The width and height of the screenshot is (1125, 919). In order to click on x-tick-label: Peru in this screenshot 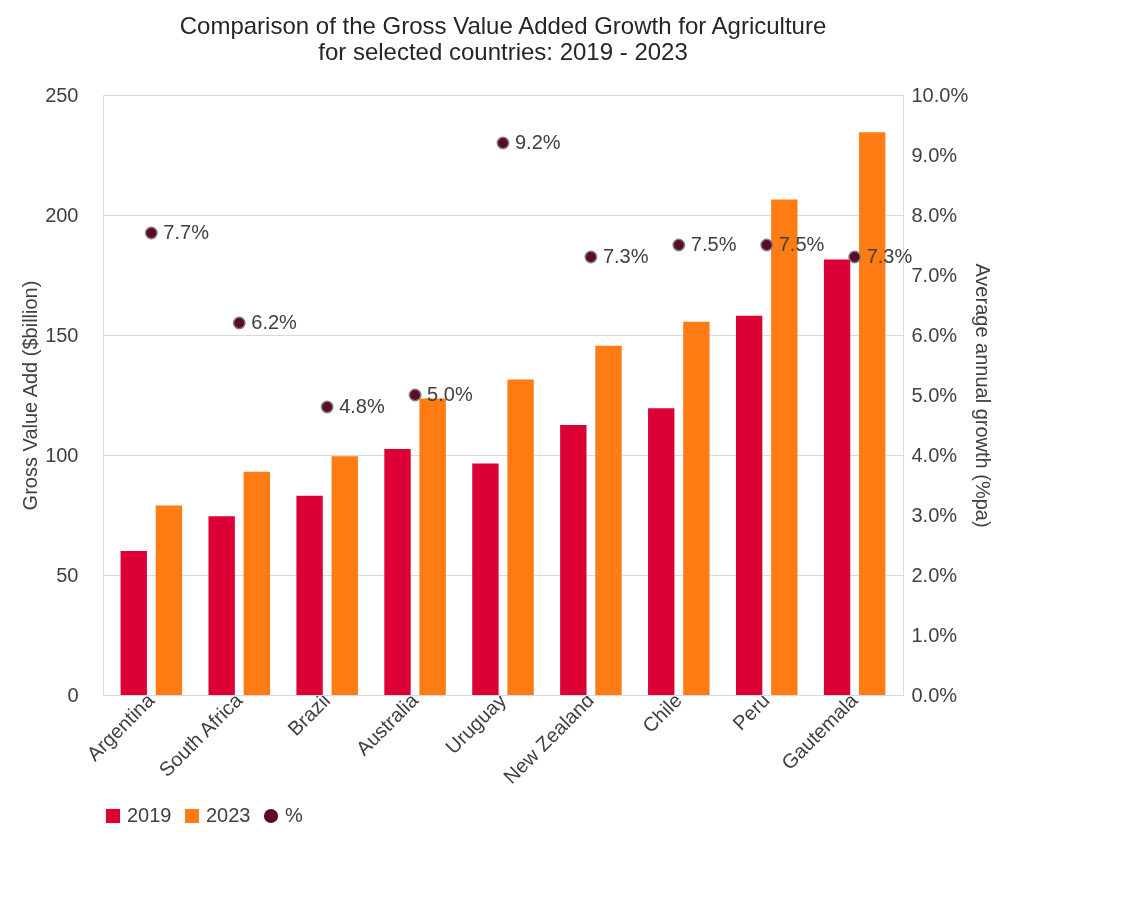, I will do `click(751, 712)`.